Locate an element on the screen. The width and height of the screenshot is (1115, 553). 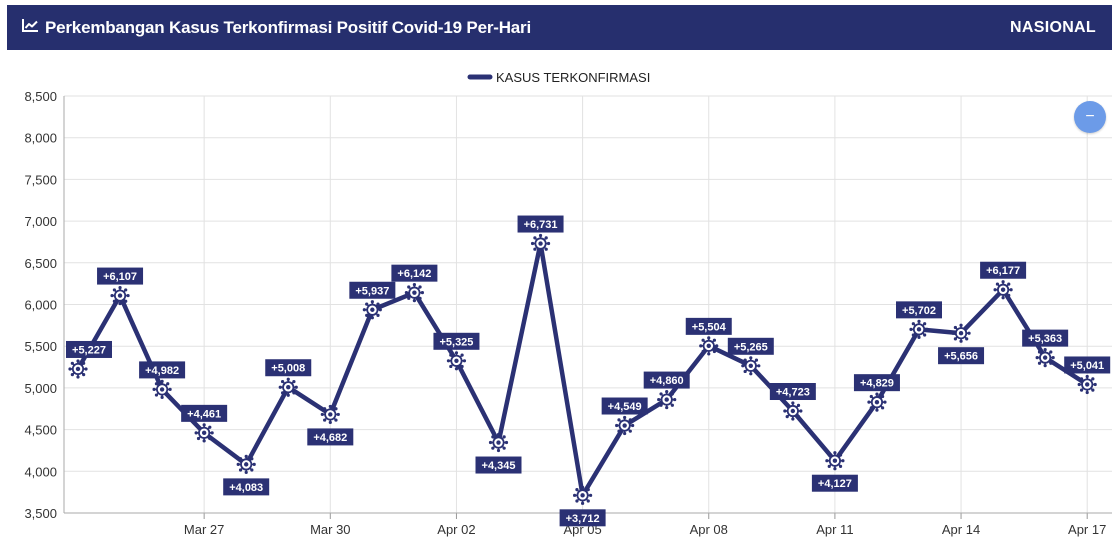
x-tick-label: Apr 17 is located at coordinates (1087, 529).